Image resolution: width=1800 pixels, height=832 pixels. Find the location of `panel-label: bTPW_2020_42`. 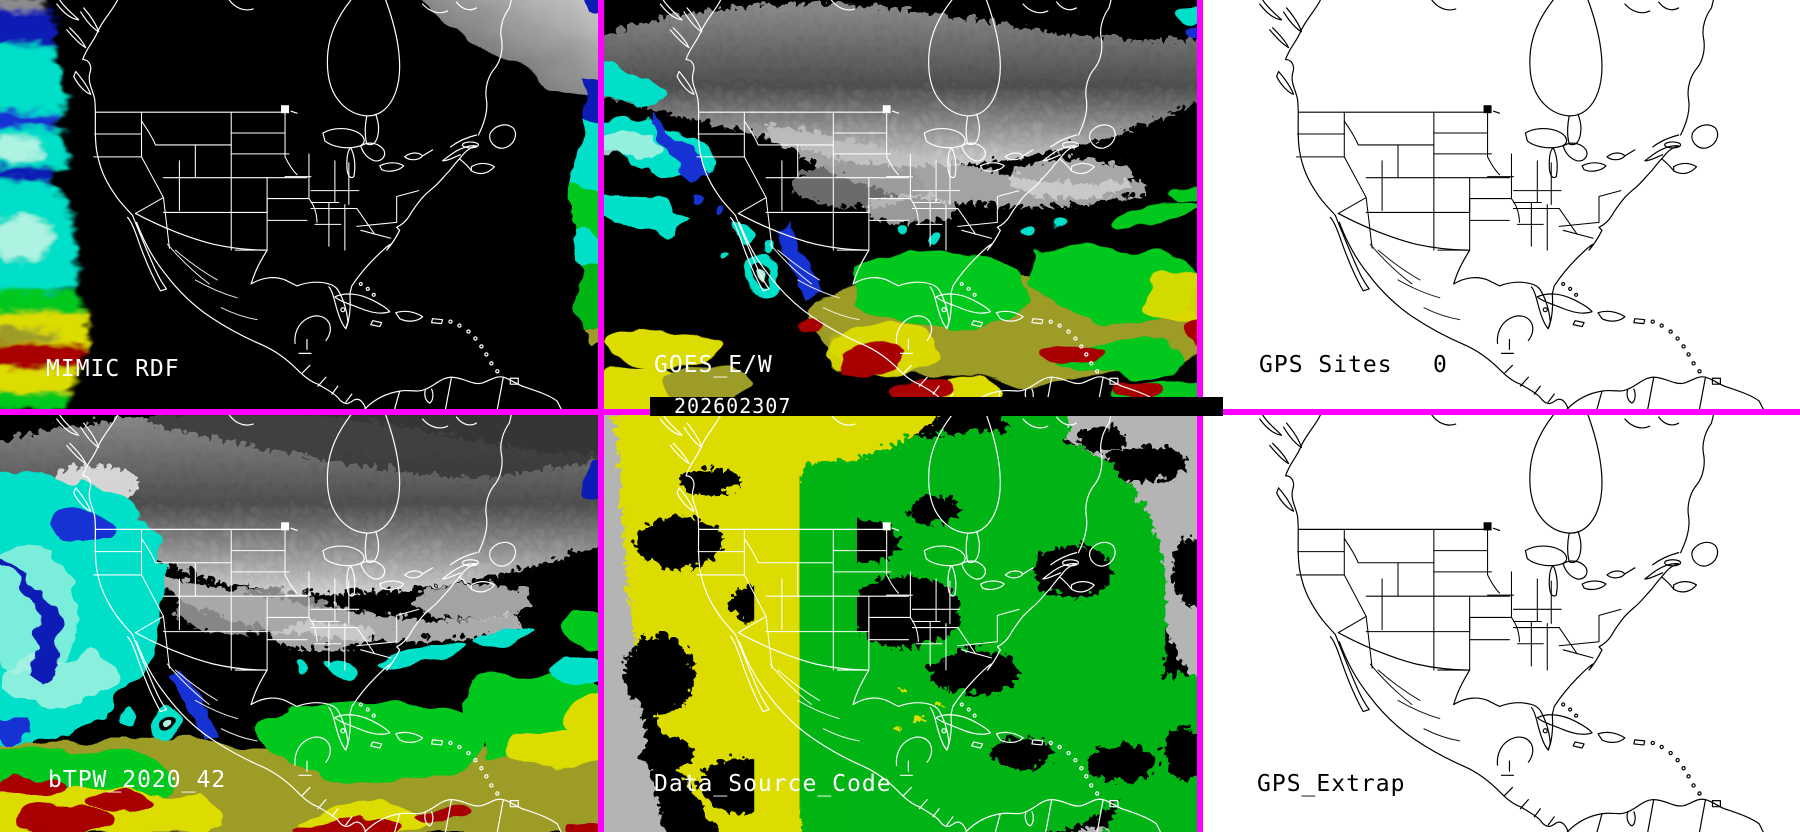

panel-label: bTPW_2020_42 is located at coordinates (137, 780).